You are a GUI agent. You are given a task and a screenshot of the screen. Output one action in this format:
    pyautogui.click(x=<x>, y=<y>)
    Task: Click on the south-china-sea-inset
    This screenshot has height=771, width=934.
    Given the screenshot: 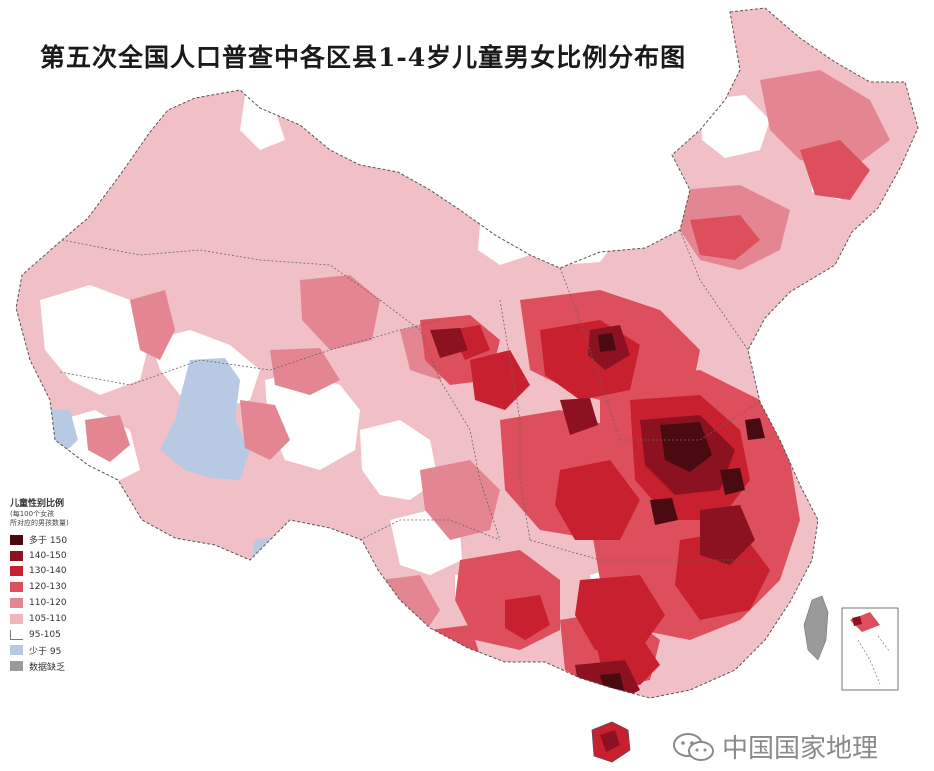 What is the action you would take?
    pyautogui.click(x=870, y=649)
    